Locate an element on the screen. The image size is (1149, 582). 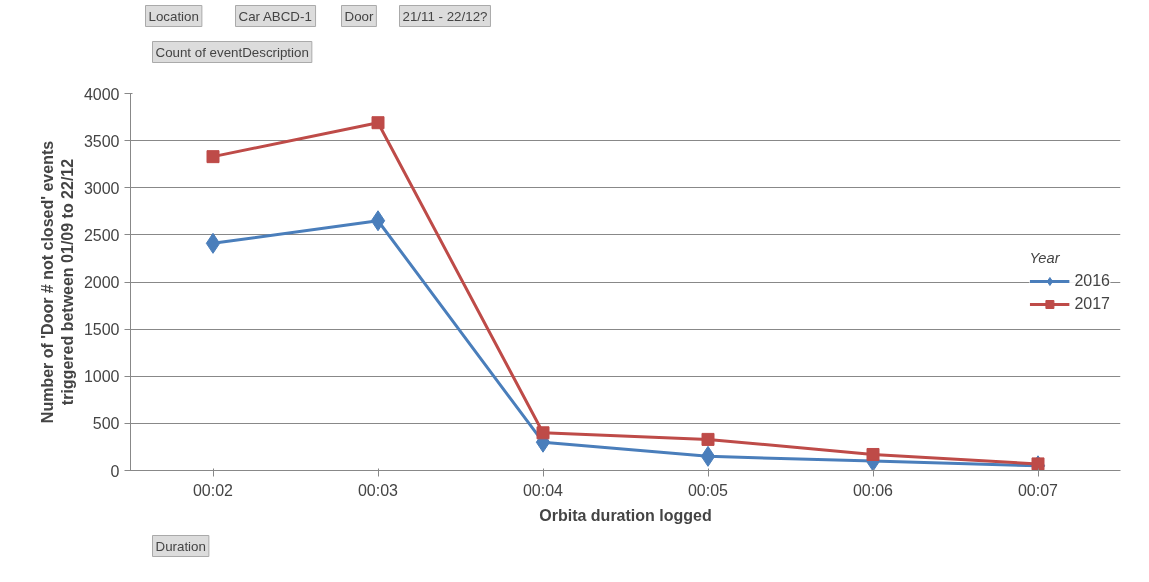
y-tick-label: 3500 is located at coordinates (101, 141).